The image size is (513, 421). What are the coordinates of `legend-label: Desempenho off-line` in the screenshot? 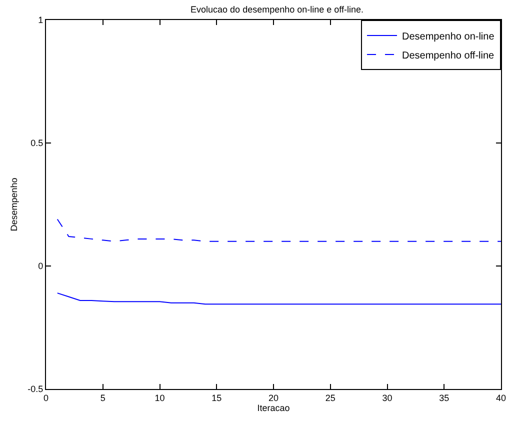 It's located at (448, 56).